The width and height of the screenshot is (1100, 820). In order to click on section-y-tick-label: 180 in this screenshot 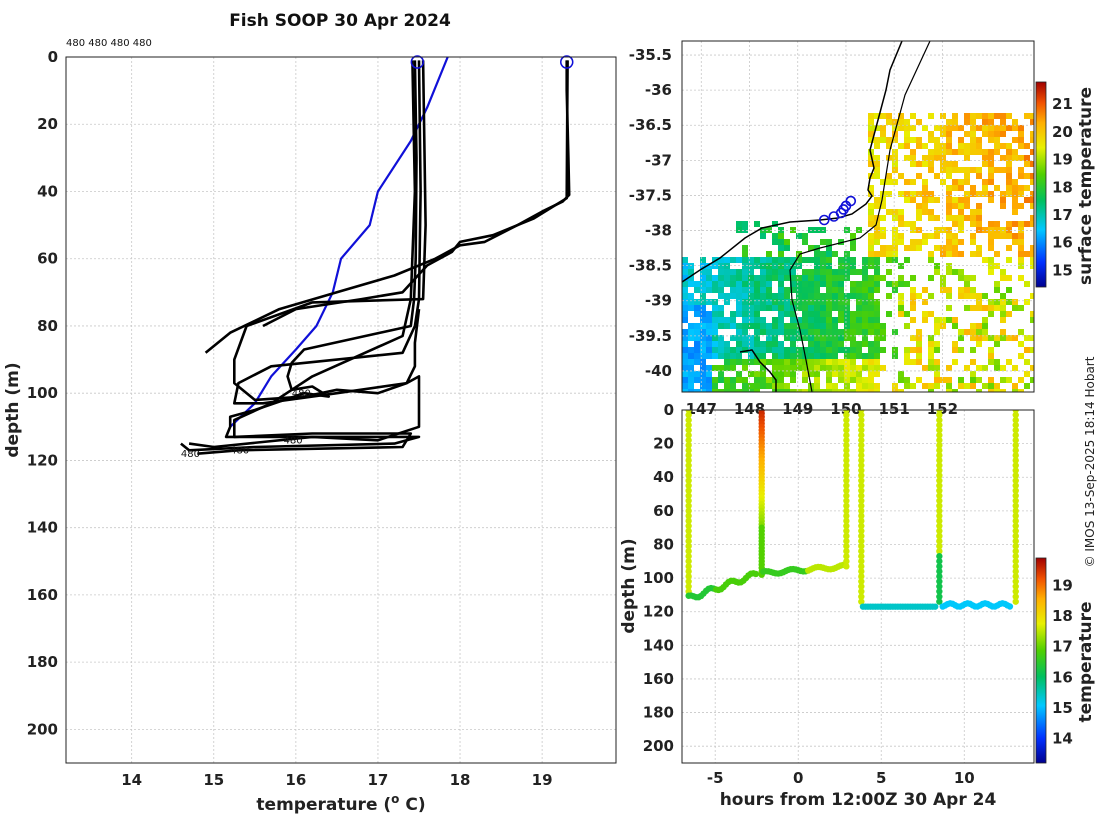, I will do `click(658, 713)`.